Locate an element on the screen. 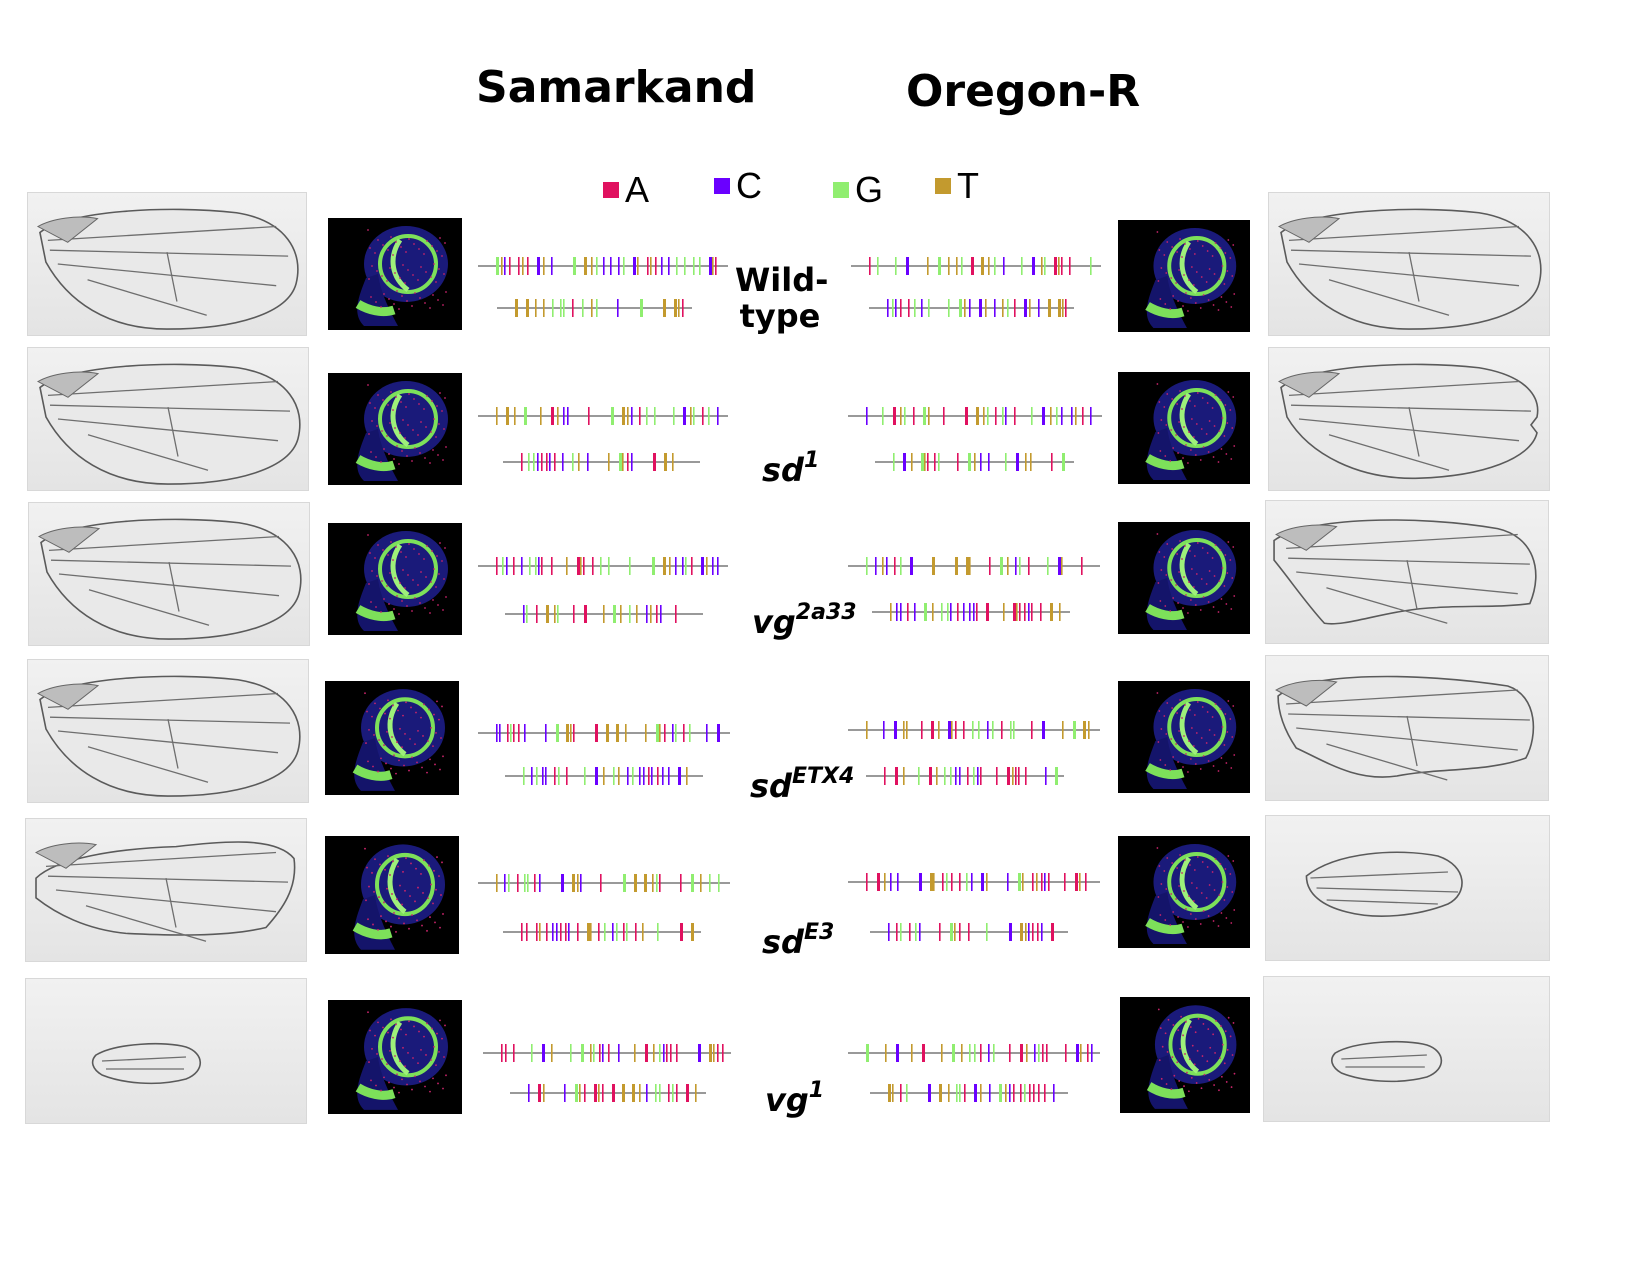  oregon-seq-bottom-vg1 is located at coordinates (969, 1093).